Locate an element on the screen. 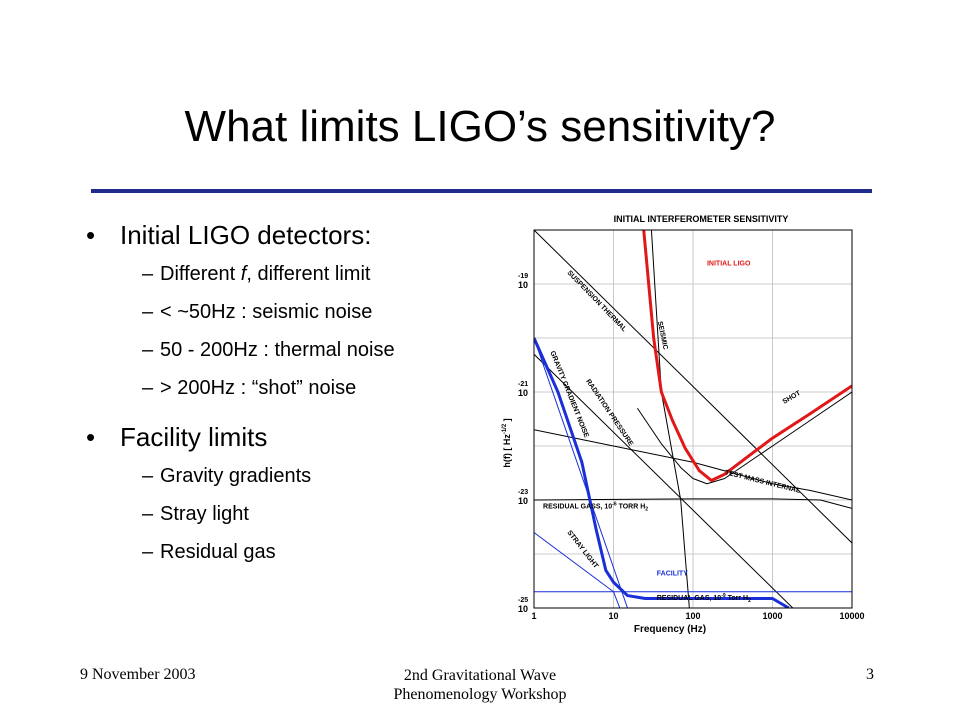 This screenshot has width=960, height=720. sub-bullet-text: Gravity gradients is located at coordinates (236, 476).